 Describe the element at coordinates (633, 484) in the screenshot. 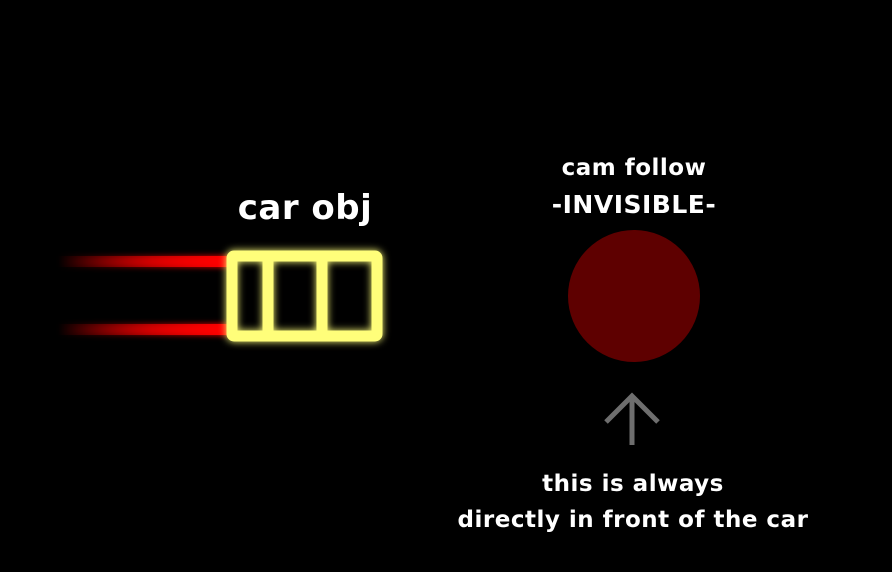

I see `note-line-1: this is always` at that location.